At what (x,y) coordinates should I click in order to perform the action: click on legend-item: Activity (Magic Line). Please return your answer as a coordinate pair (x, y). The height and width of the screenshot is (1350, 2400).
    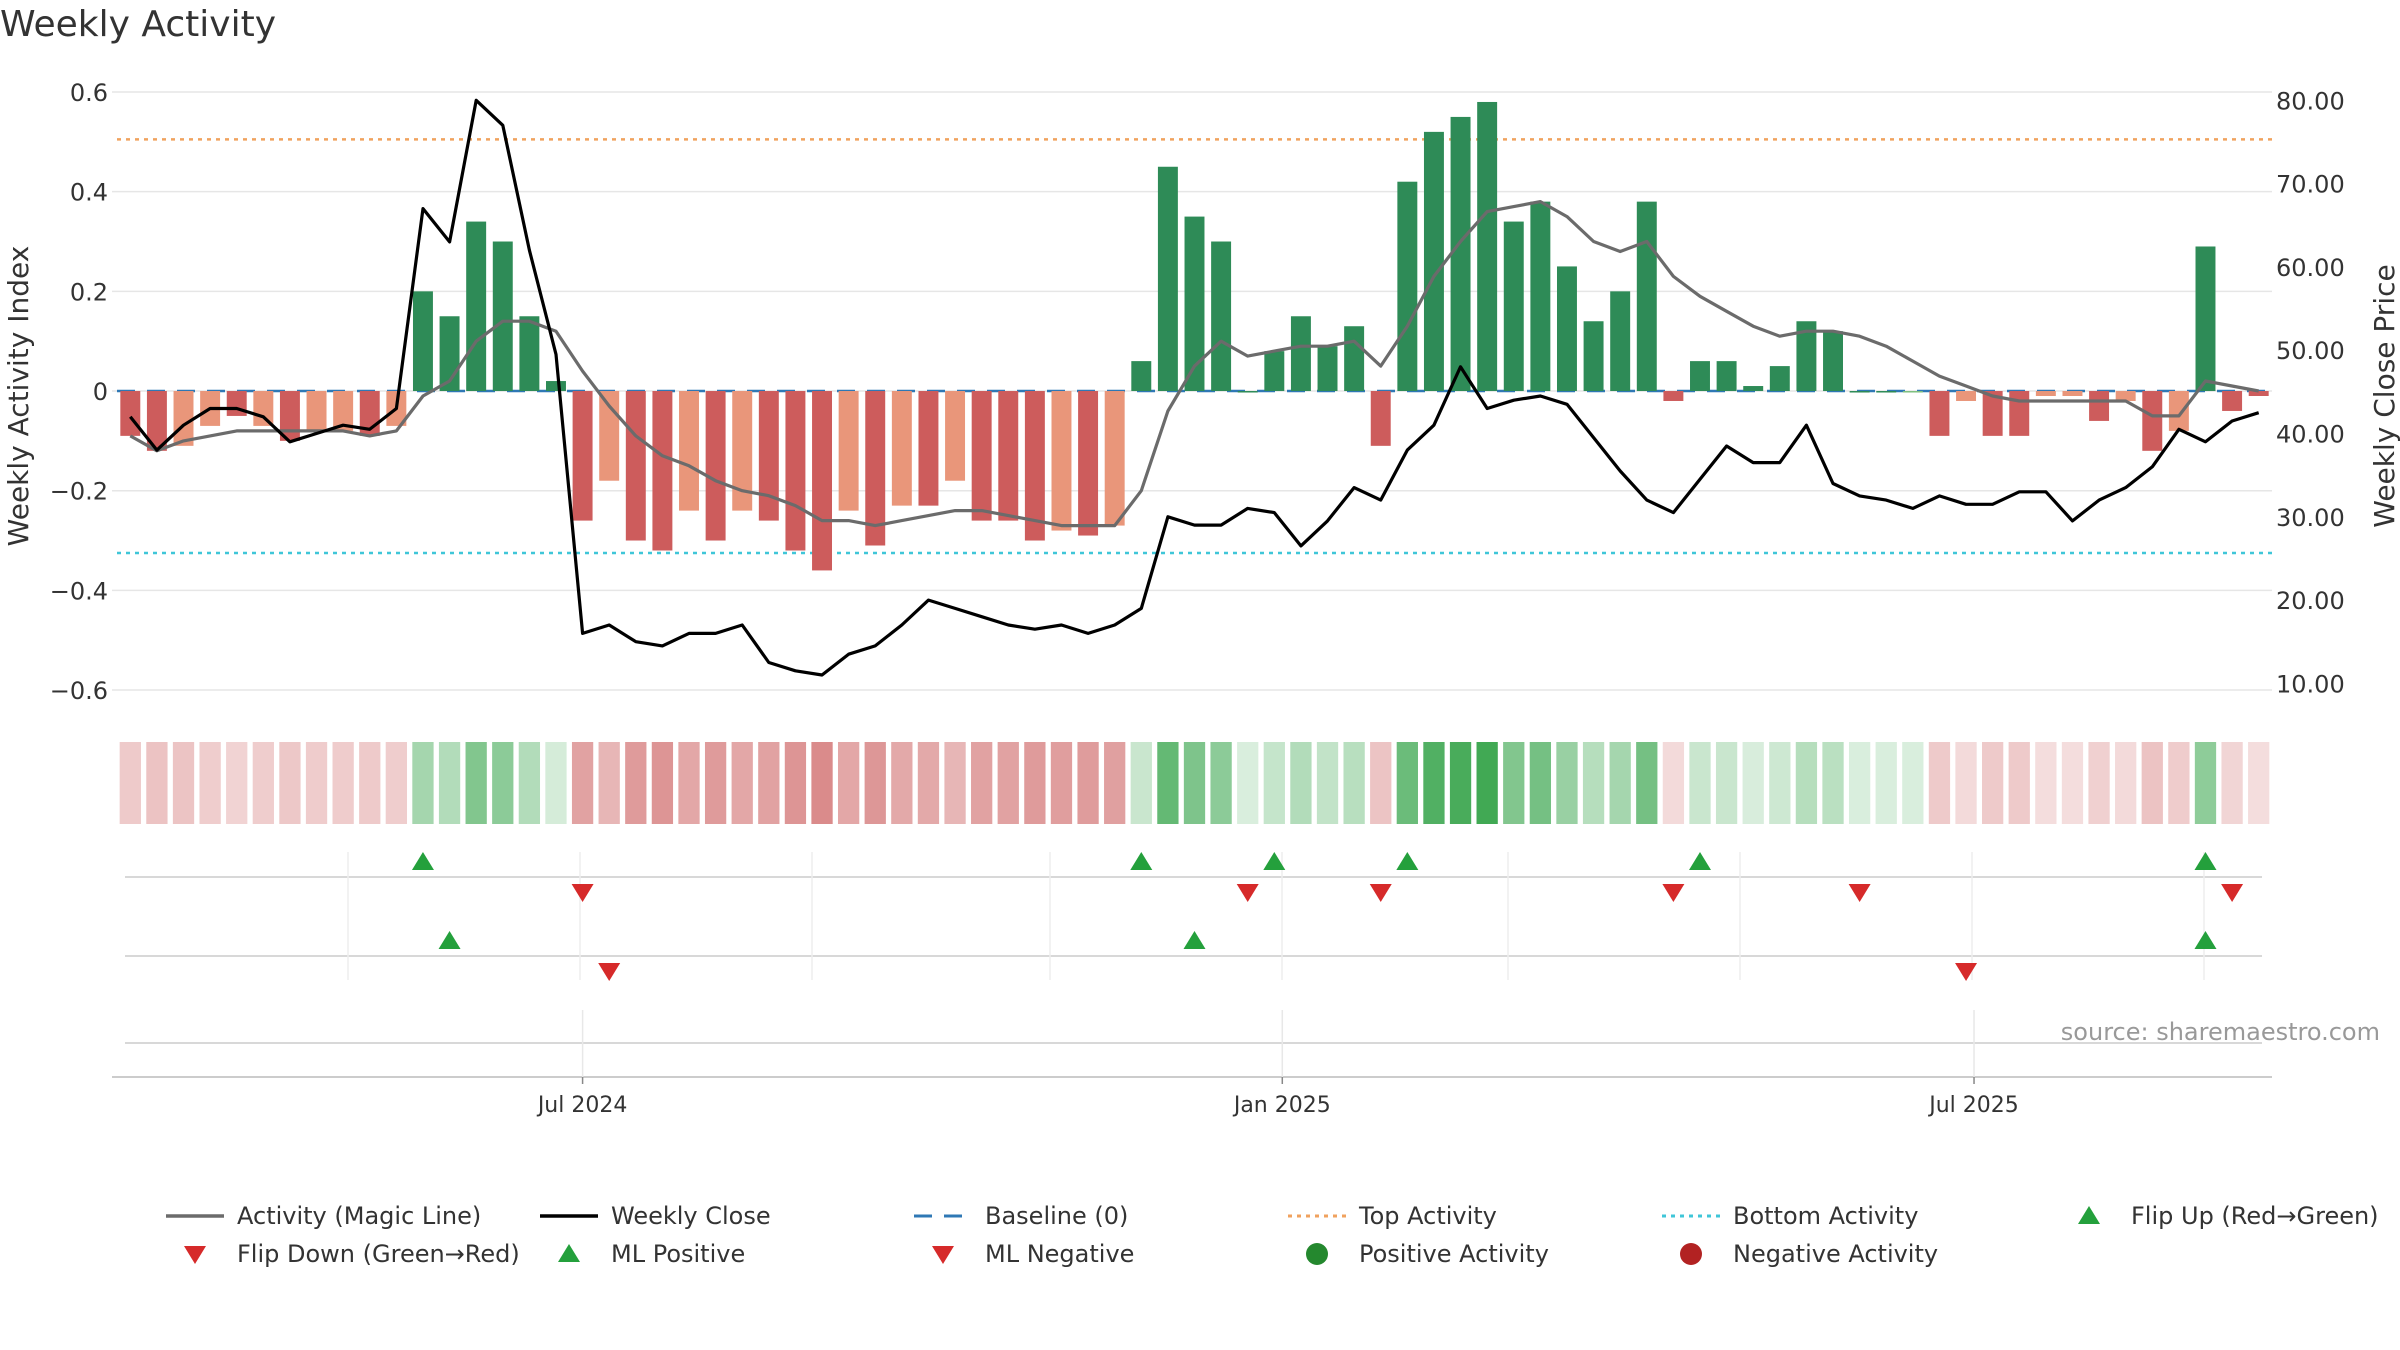
    Looking at the image, I should click on (323, 1216).